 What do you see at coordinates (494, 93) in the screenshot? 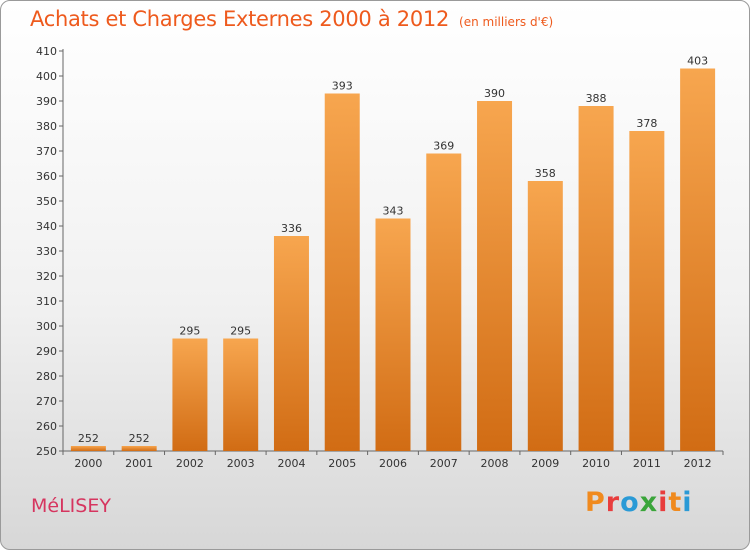
I see `data-label-2008: 390` at bounding box center [494, 93].